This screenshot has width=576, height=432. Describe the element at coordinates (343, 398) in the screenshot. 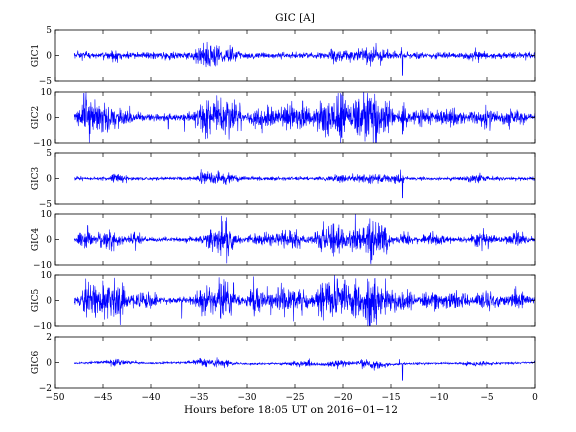

I see `x-tick-label: −20` at that location.